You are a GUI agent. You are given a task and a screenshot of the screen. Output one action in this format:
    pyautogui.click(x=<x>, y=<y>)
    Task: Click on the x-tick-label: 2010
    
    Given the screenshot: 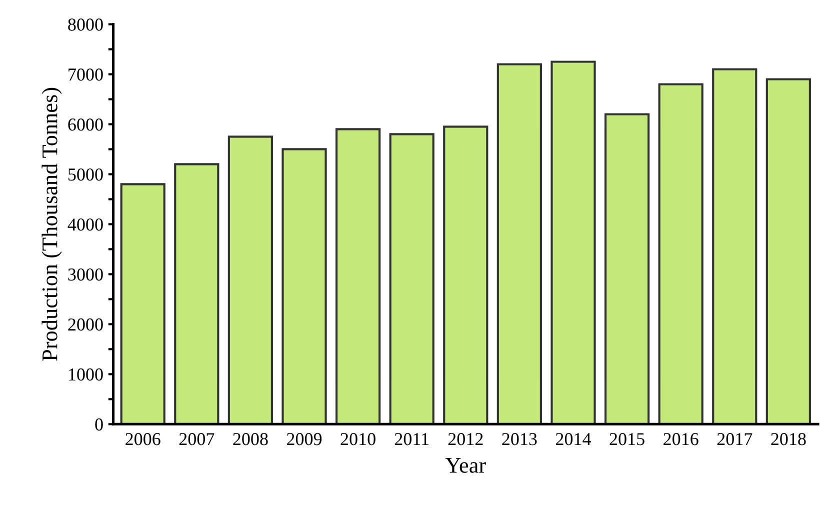 What is the action you would take?
    pyautogui.click(x=358, y=439)
    